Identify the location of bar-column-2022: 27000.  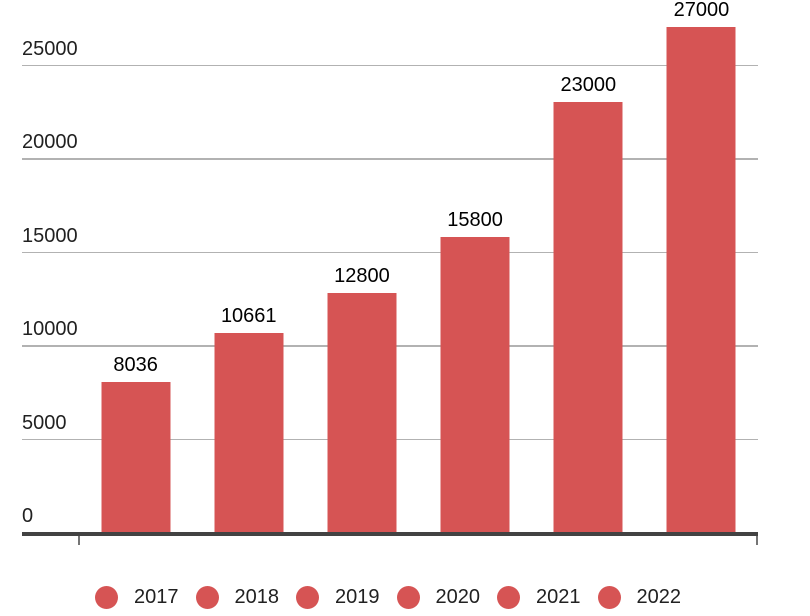
(701, 266).